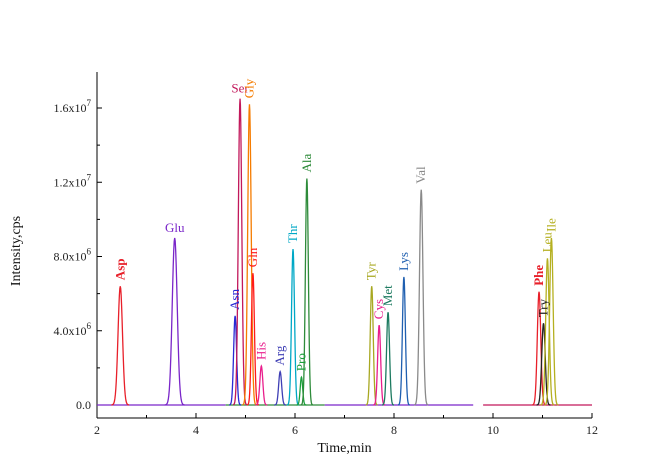 Image resolution: width=650 pixels, height=460 pixels. I want to click on peak-phe, so click(539, 348).